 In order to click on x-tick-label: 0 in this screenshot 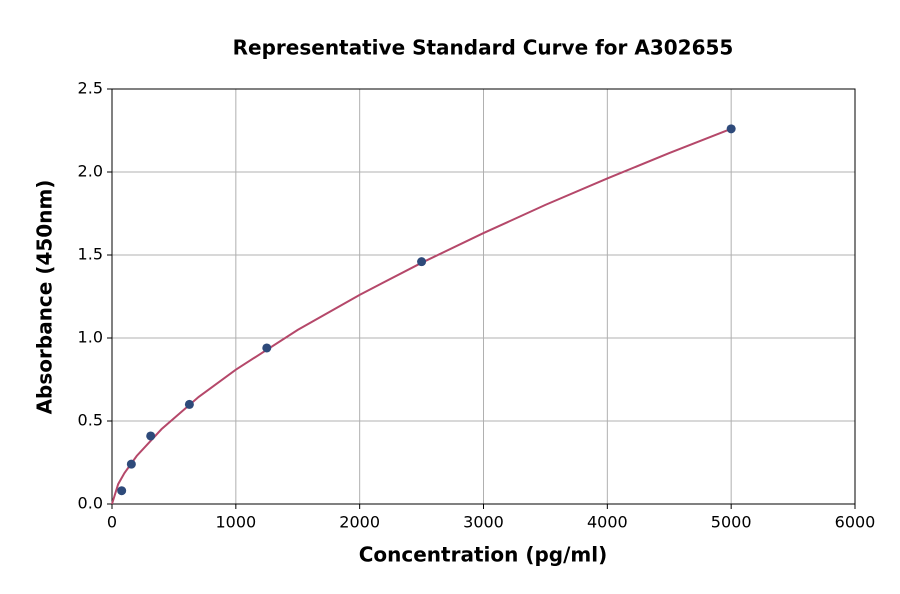, I will do `click(112, 522)`.